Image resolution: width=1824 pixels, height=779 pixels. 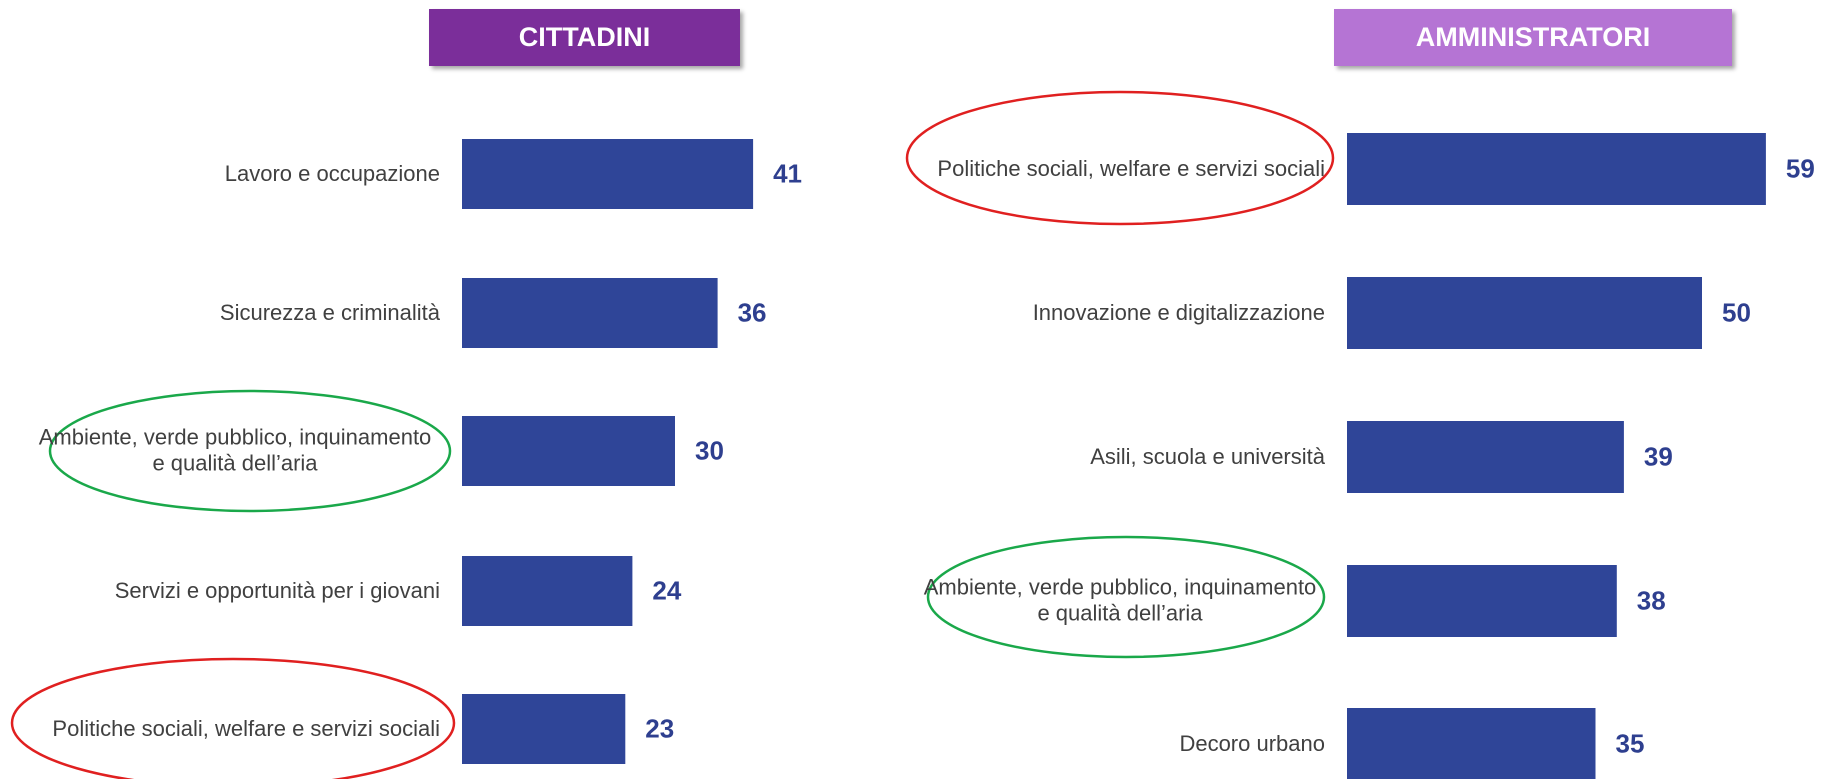 What do you see at coordinates (1651, 600) in the screenshot?
I see `value-label: 38` at bounding box center [1651, 600].